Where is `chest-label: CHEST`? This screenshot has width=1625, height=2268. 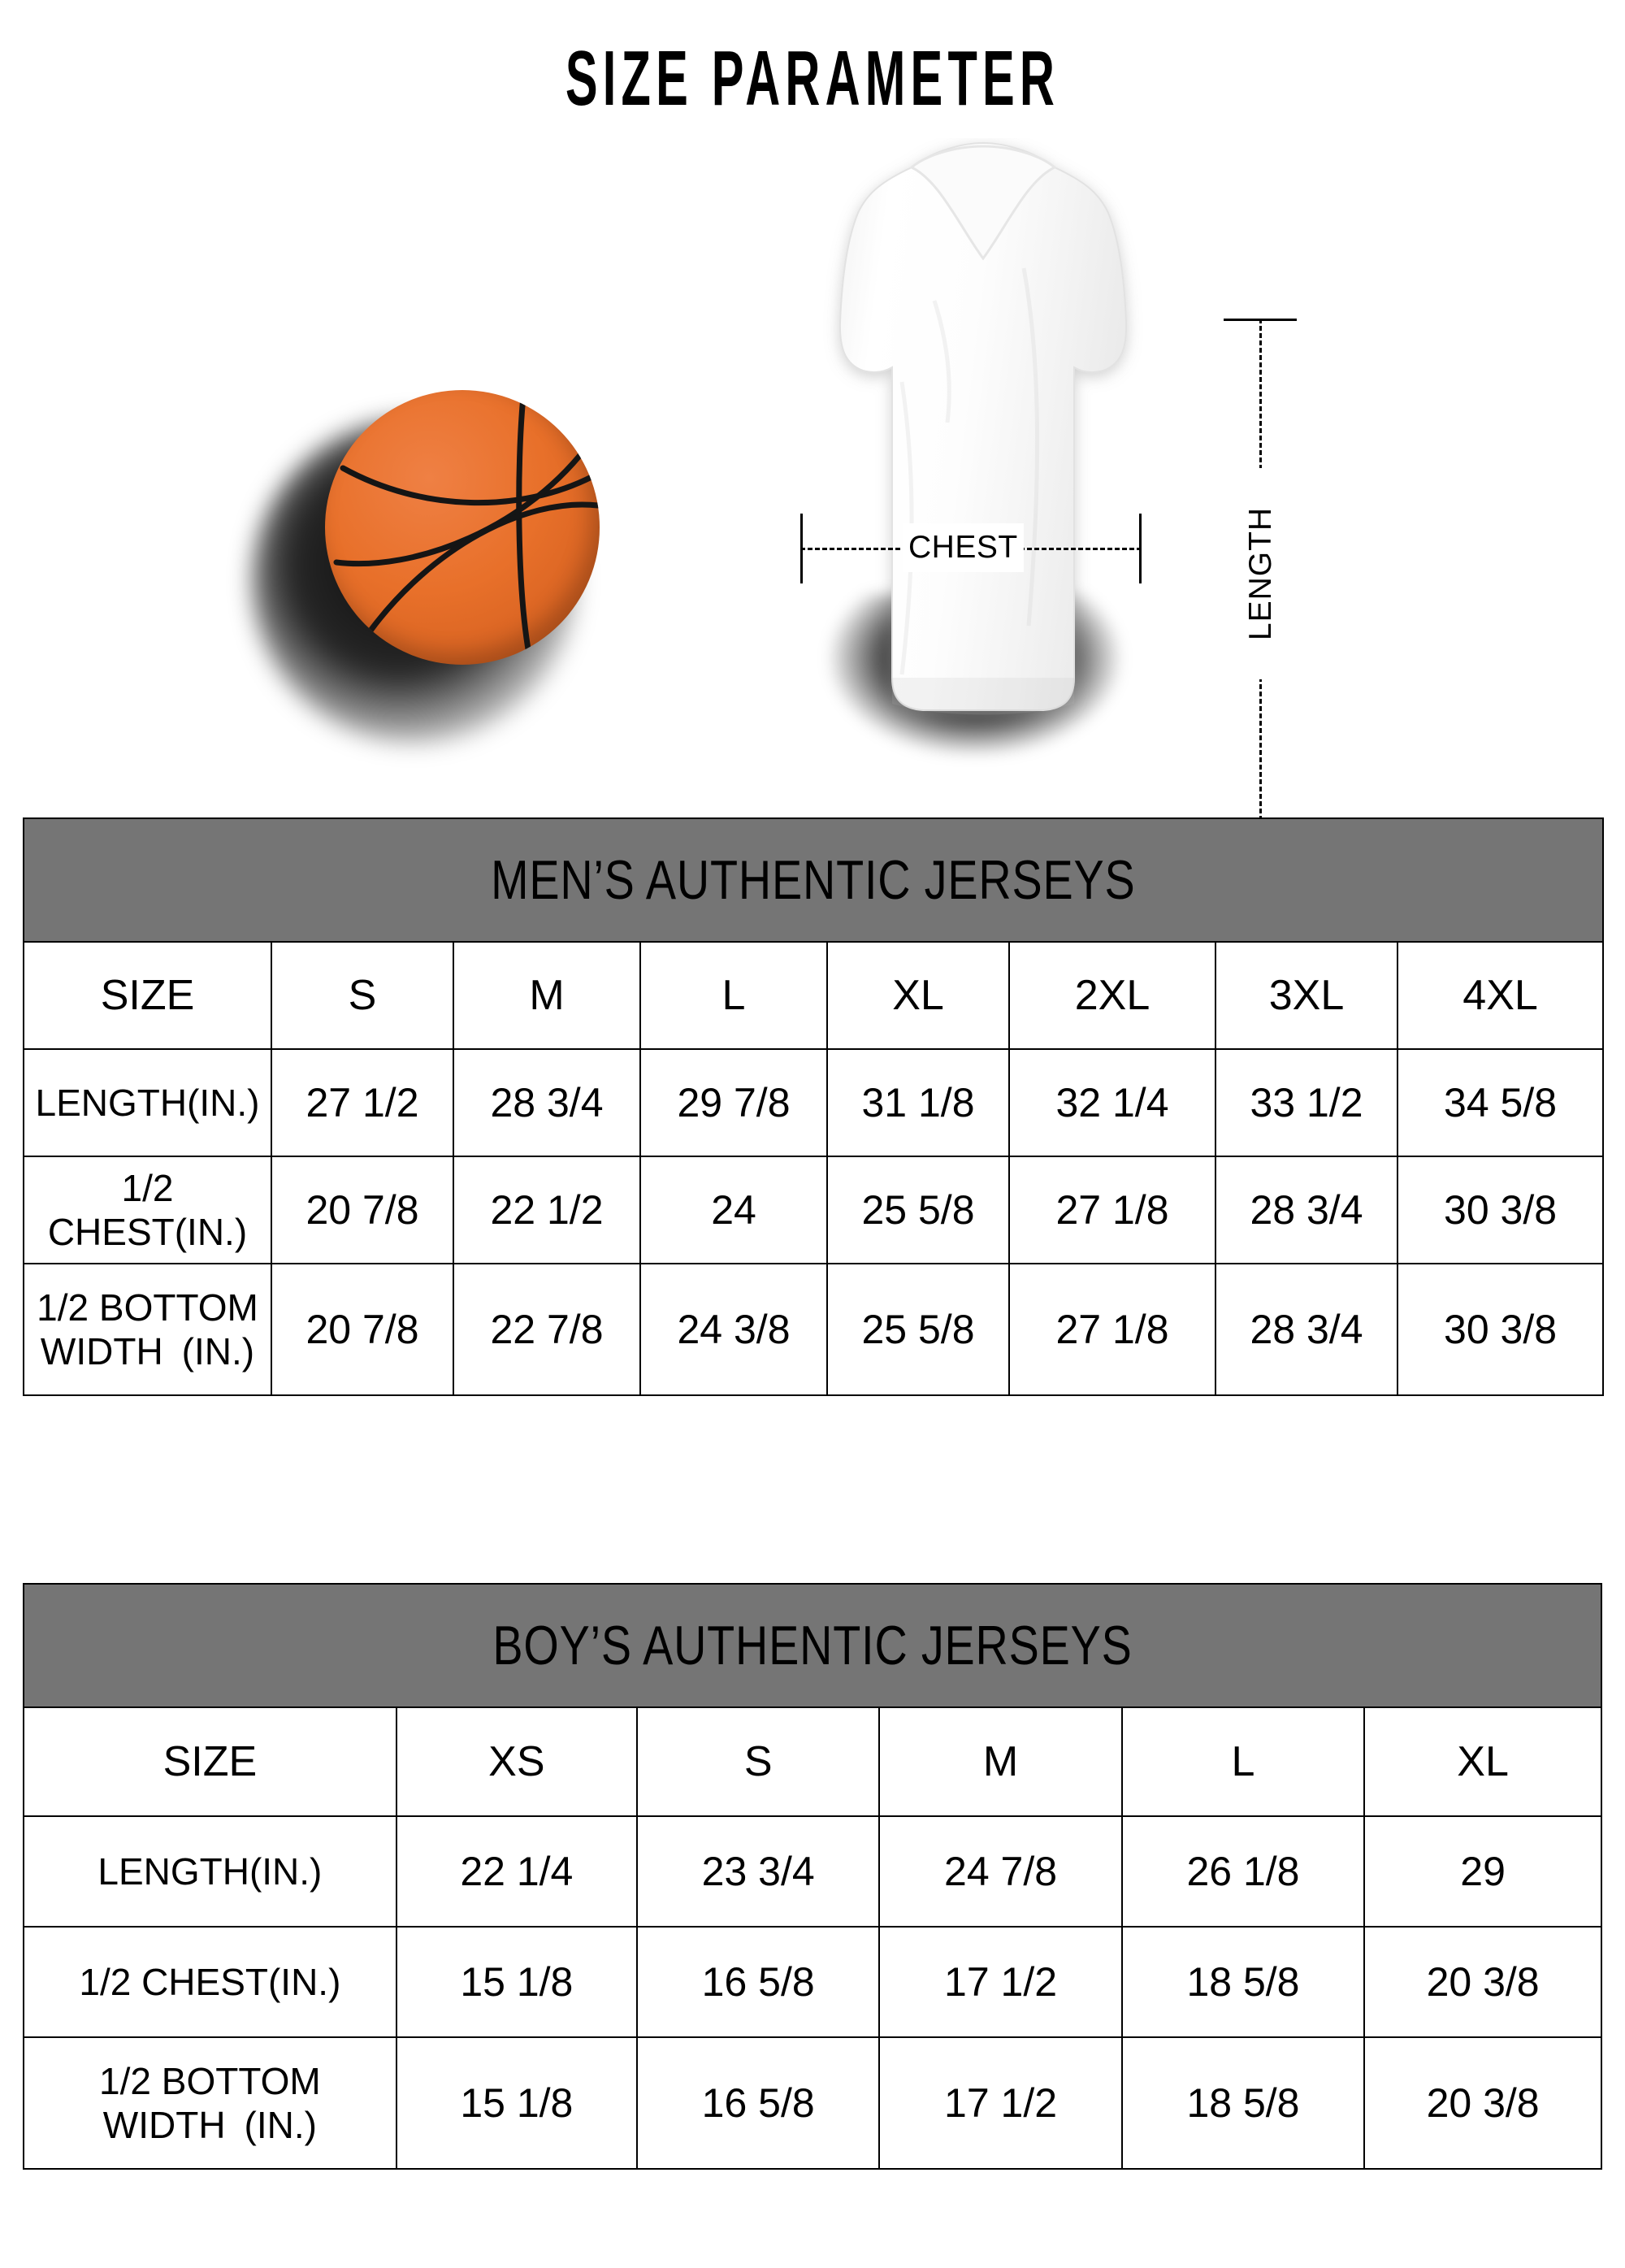
chest-label: CHEST is located at coordinates (963, 547).